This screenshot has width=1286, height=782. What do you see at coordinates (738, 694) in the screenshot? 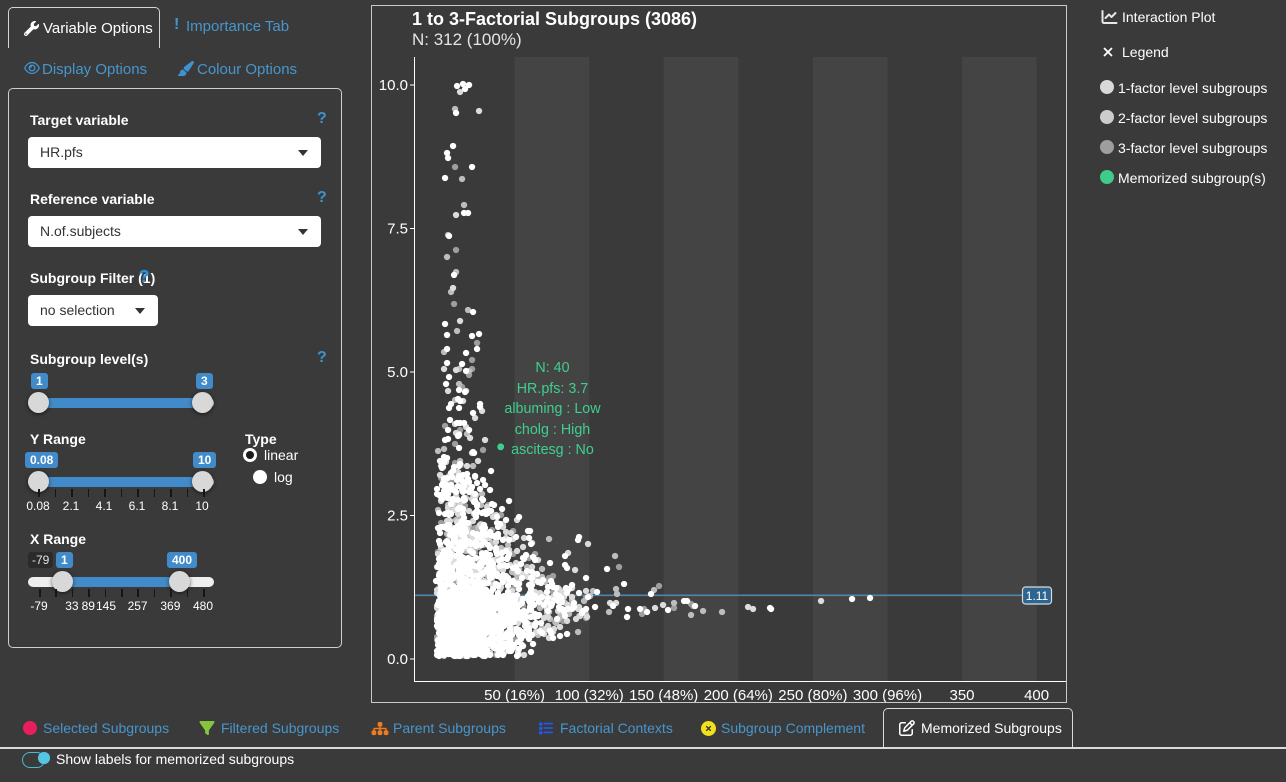
I see `svg-text: 200 (64%)` at bounding box center [738, 694].